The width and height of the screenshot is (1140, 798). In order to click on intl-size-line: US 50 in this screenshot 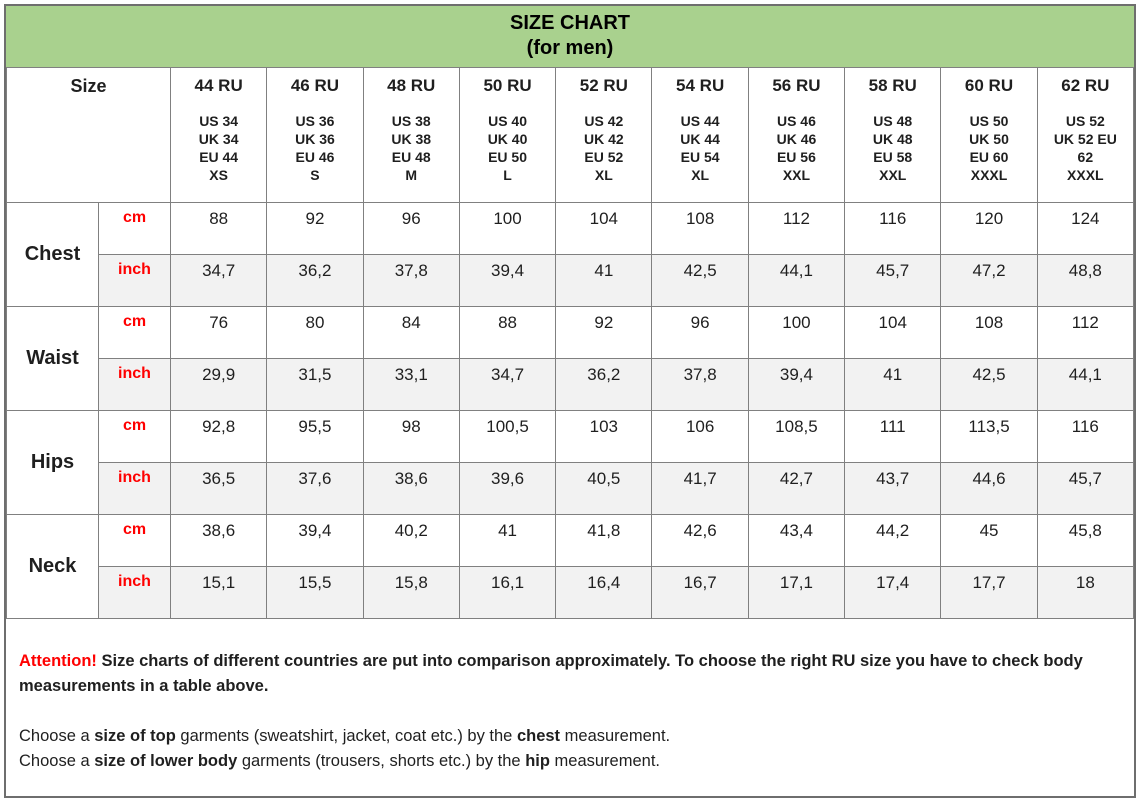, I will do `click(989, 121)`.